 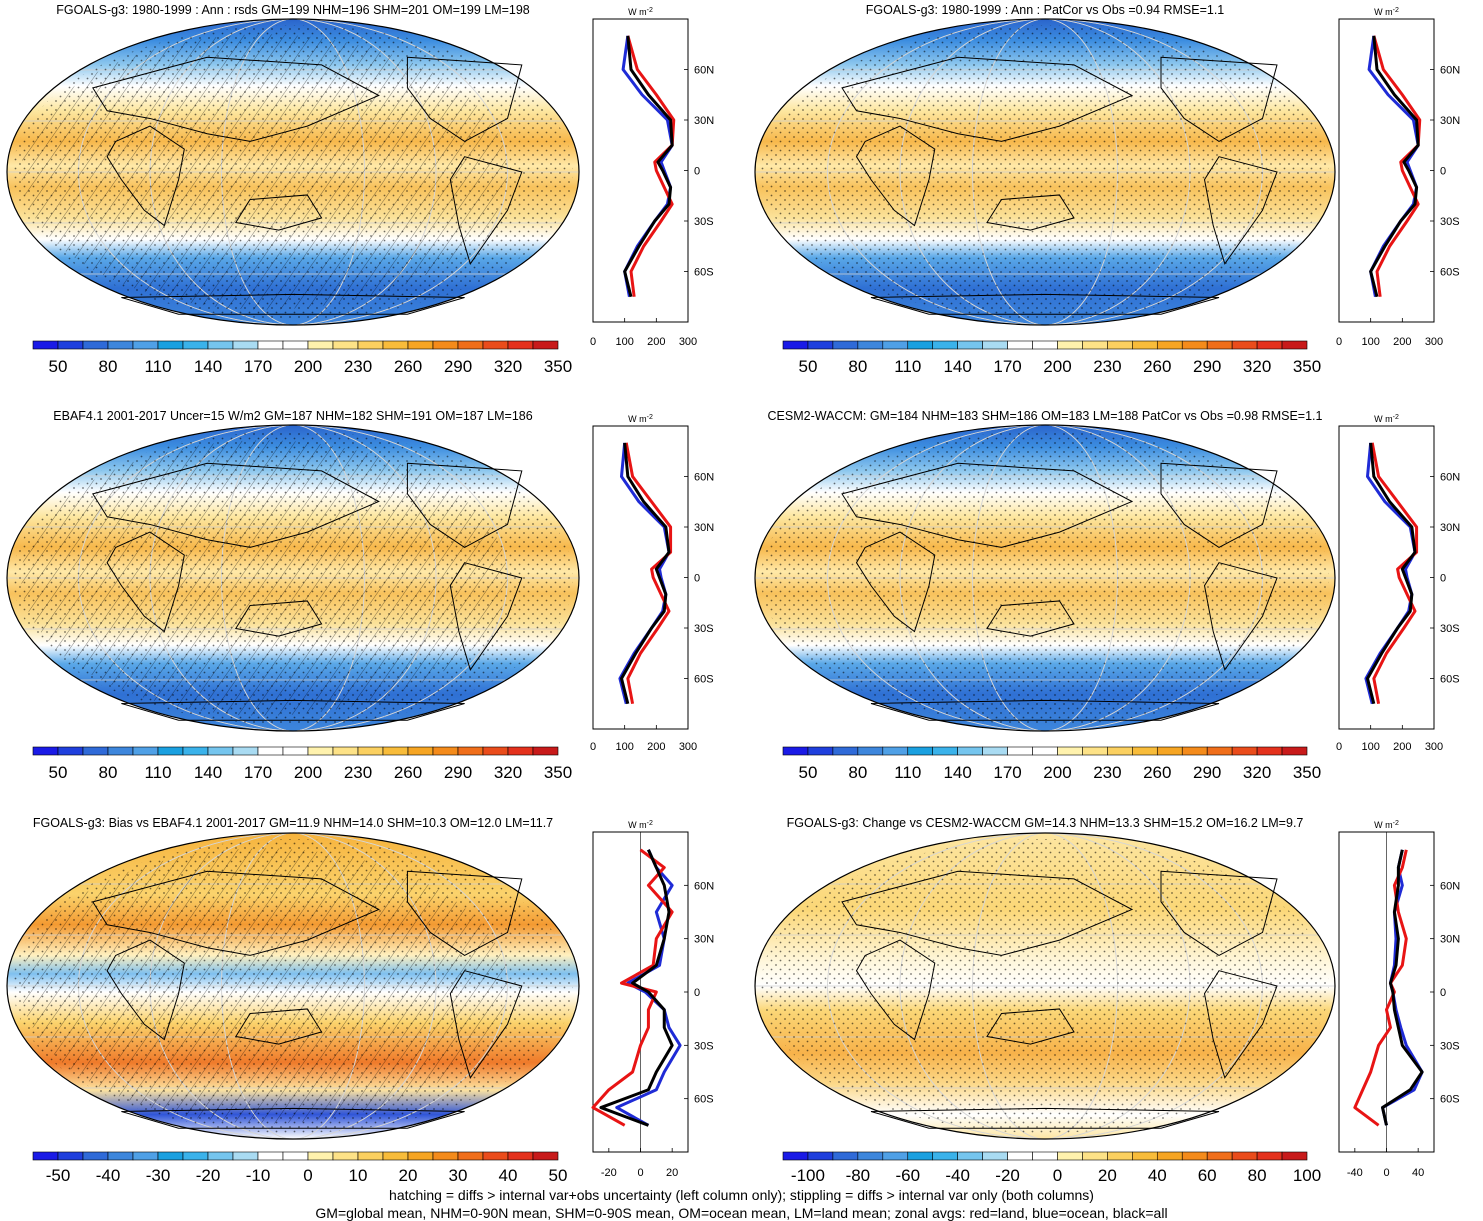 What do you see at coordinates (1157, 366) in the screenshot?
I see `colorbar-tick-label: 260` at bounding box center [1157, 366].